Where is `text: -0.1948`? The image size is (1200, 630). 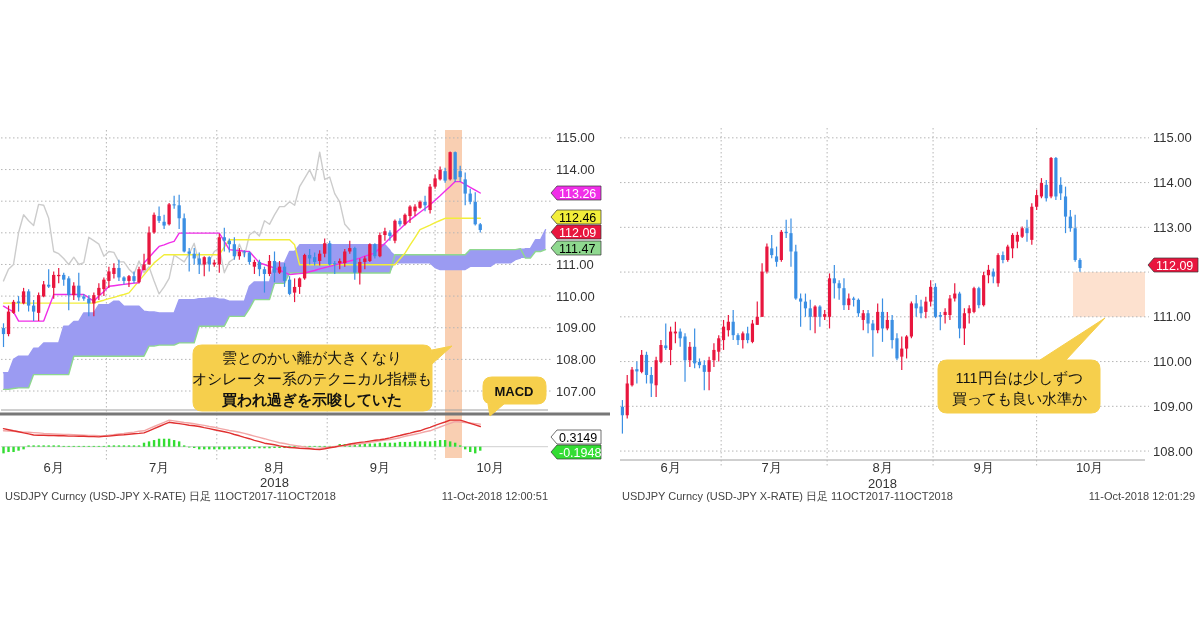 text: -0.1948 is located at coordinates (580, 452).